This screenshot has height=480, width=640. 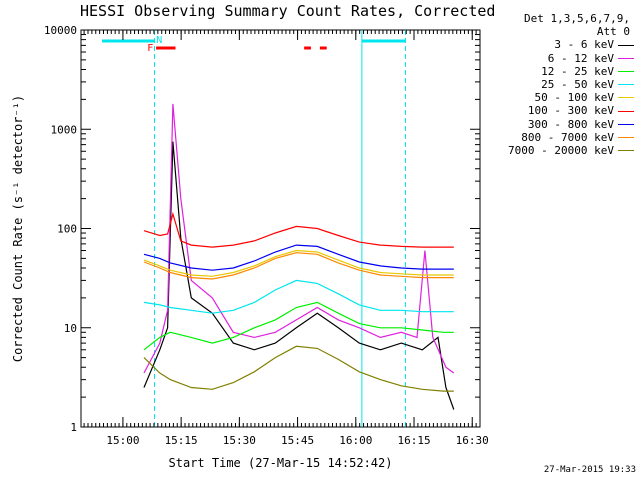 What do you see at coordinates (472, 440) in the screenshot?
I see `x-tick-label-6: 16:30` at bounding box center [472, 440].